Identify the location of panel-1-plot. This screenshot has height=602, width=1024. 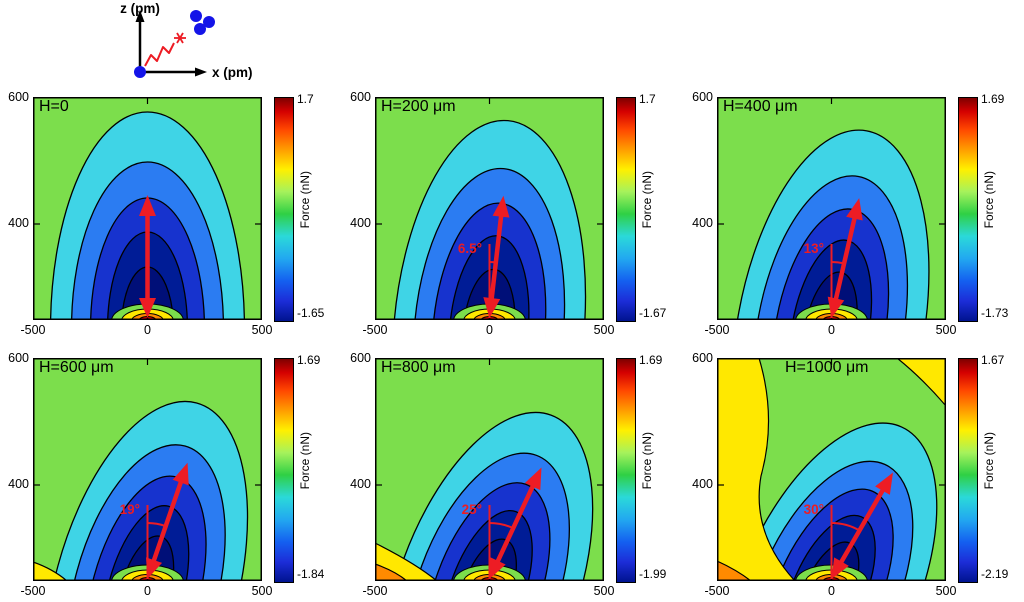
(147, 208).